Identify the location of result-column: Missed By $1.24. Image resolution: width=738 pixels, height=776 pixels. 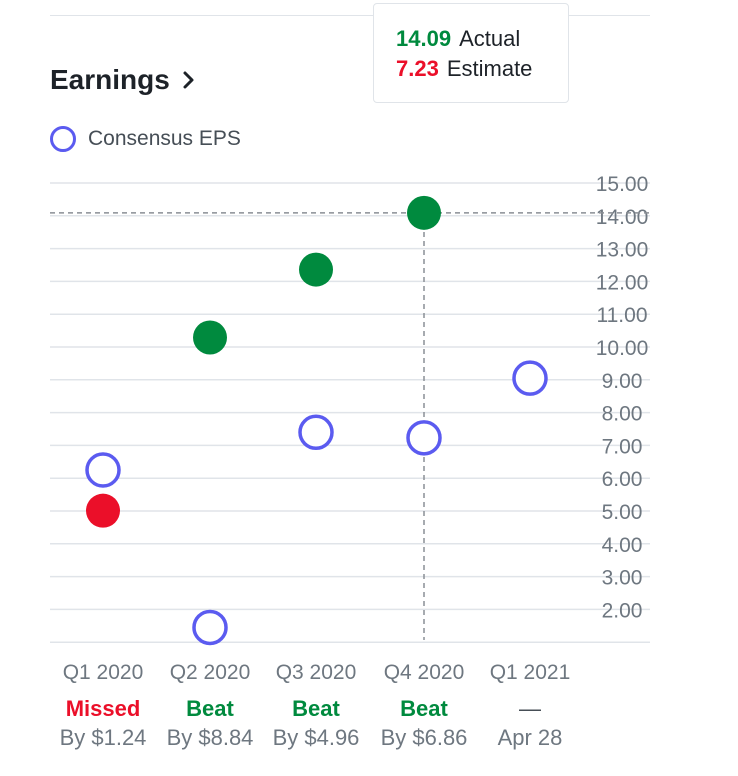
(103, 723).